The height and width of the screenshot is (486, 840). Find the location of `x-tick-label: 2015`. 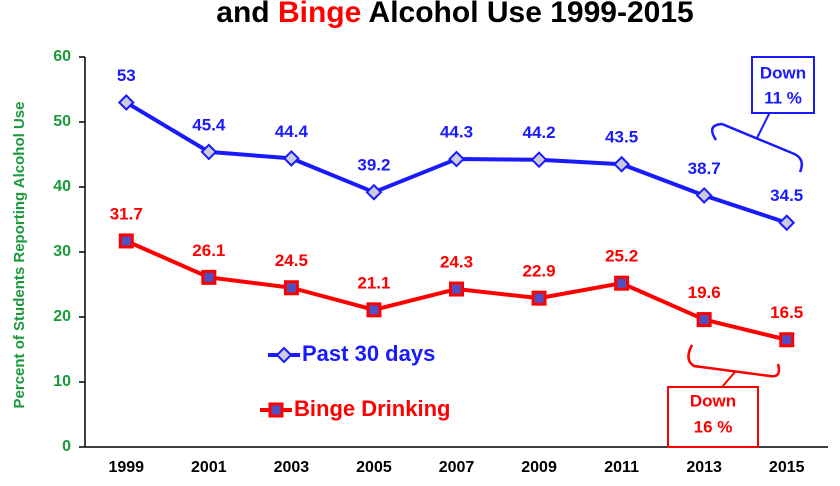

x-tick-label: 2015 is located at coordinates (787, 467).